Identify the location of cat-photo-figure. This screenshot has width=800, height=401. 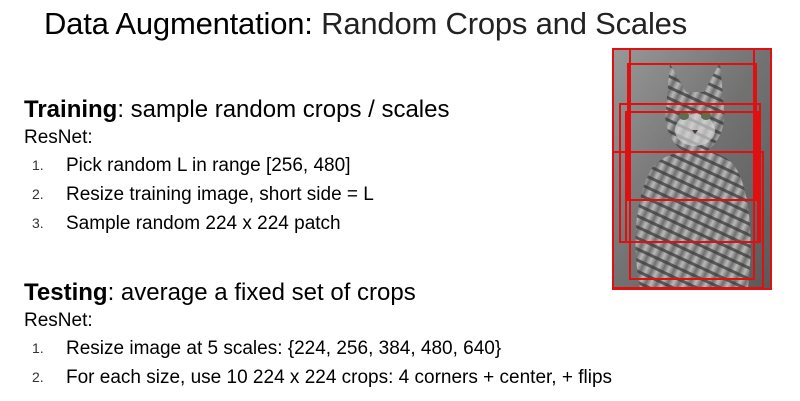
(692, 169).